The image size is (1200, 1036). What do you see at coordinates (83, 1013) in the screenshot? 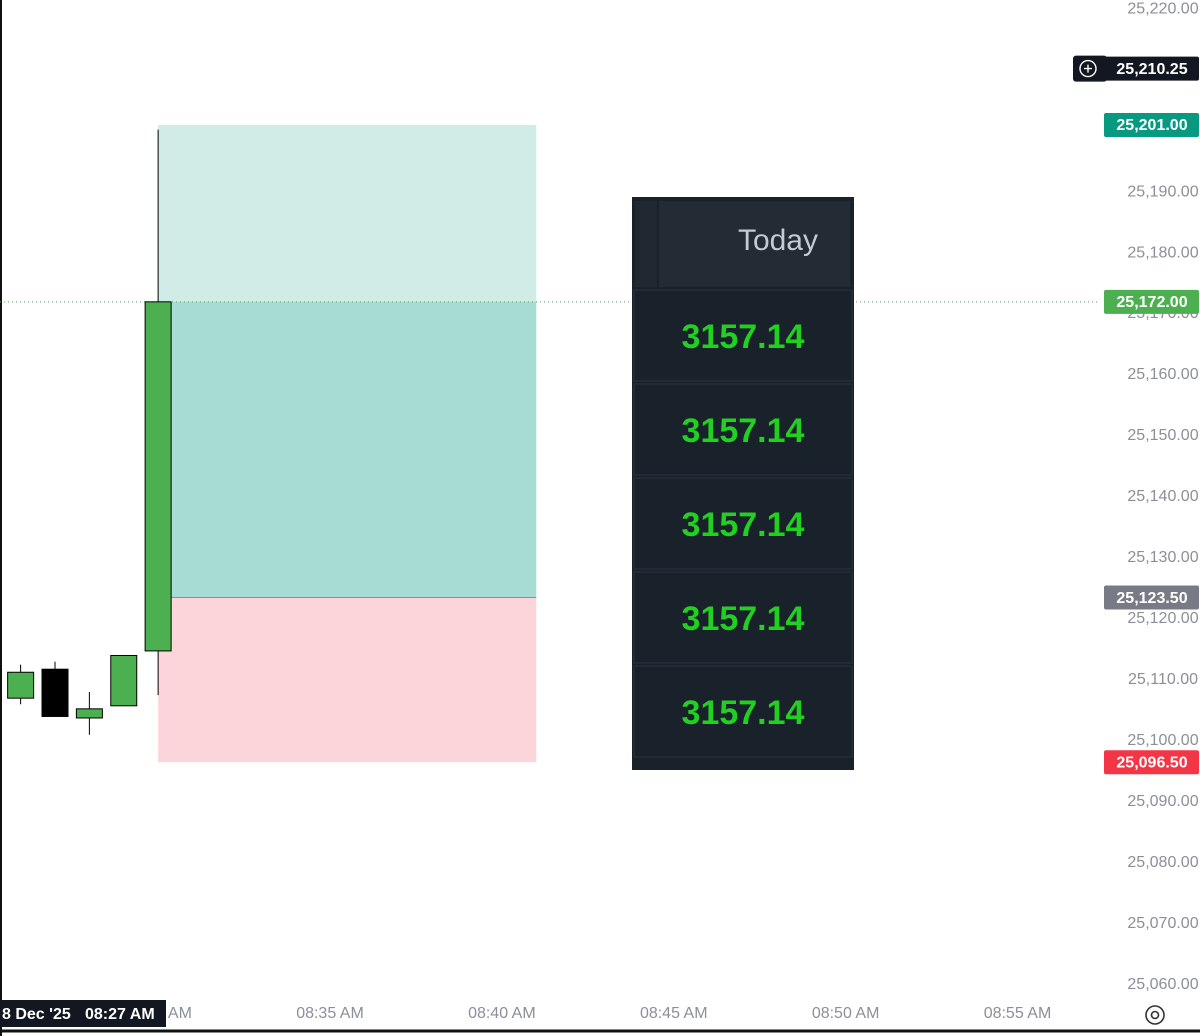
I see `crosshair-label-bg` at bounding box center [83, 1013].